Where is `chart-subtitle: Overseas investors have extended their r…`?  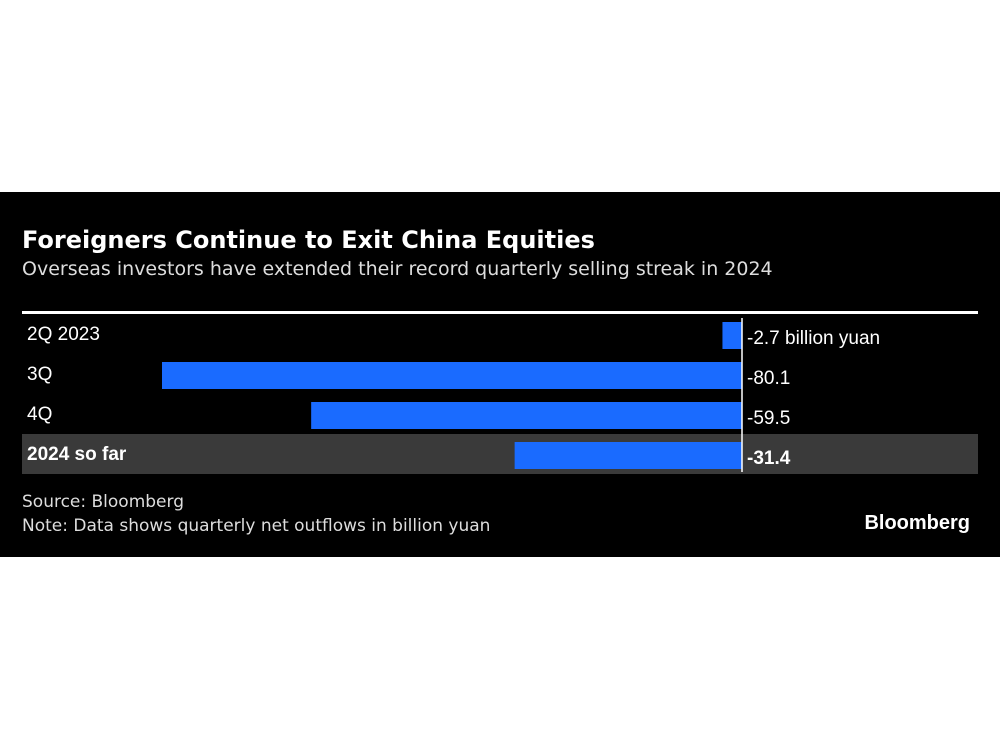
chart-subtitle: Overseas investors have extended their r… is located at coordinates (397, 269).